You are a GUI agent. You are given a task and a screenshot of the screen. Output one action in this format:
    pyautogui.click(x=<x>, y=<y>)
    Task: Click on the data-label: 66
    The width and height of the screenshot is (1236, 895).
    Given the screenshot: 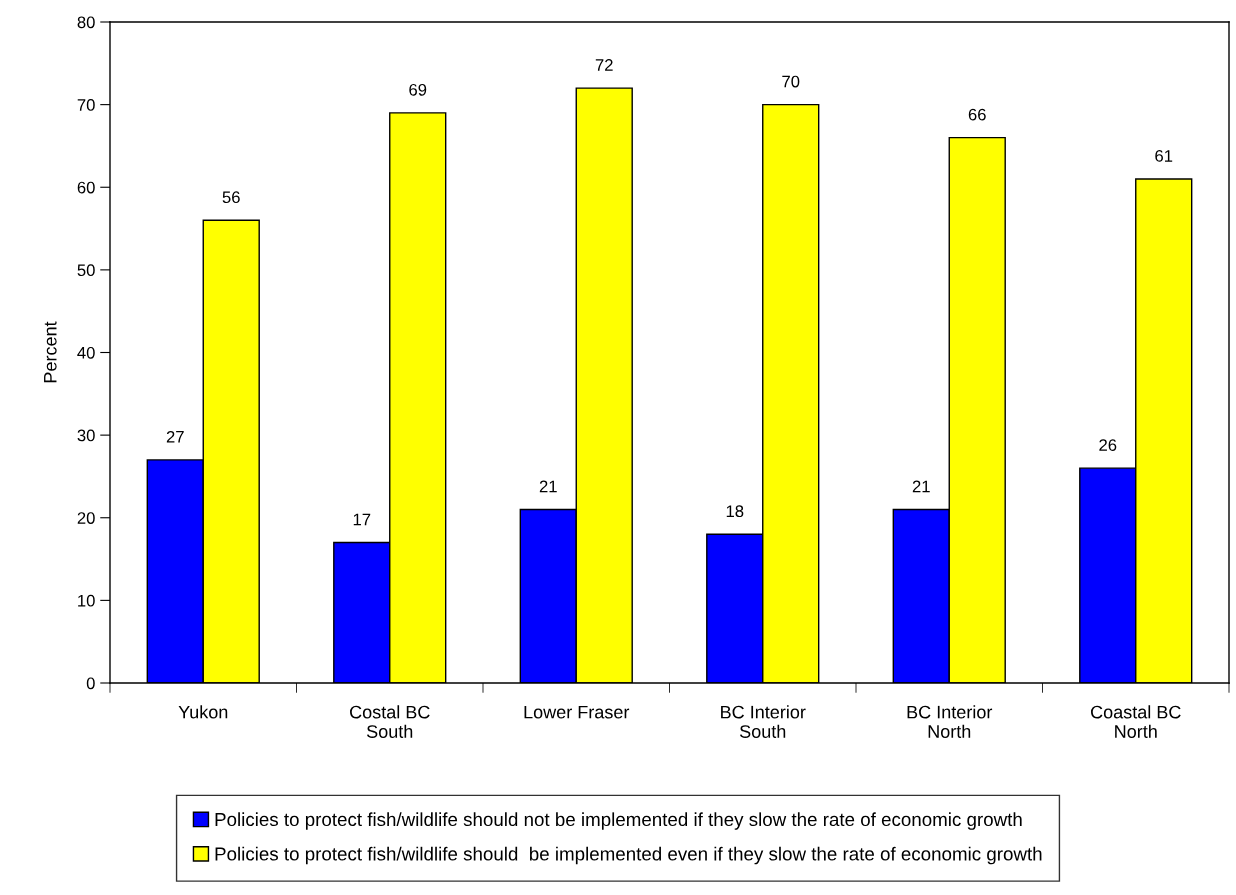 What is the action you would take?
    pyautogui.click(x=977, y=114)
    